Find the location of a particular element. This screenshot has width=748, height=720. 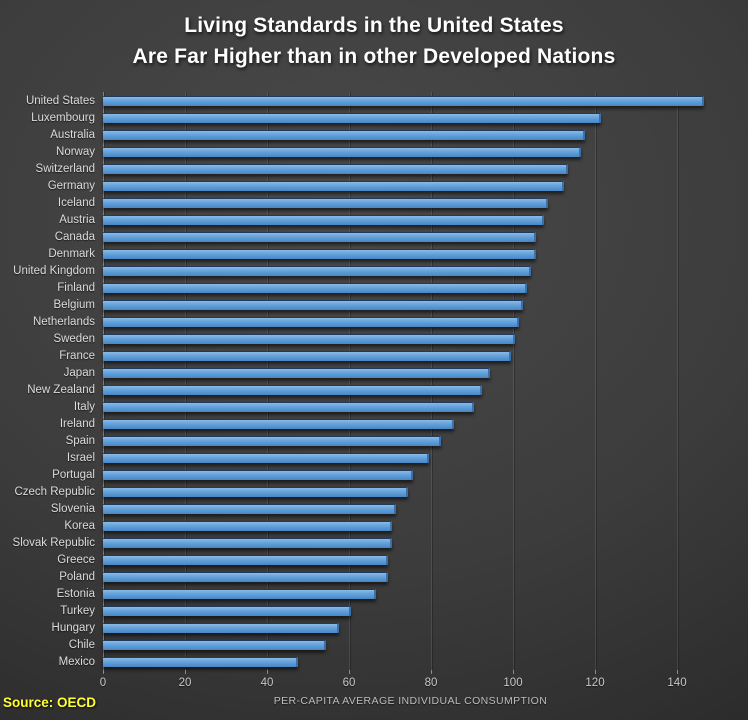

category-label: Belgium is located at coordinates (74, 304).